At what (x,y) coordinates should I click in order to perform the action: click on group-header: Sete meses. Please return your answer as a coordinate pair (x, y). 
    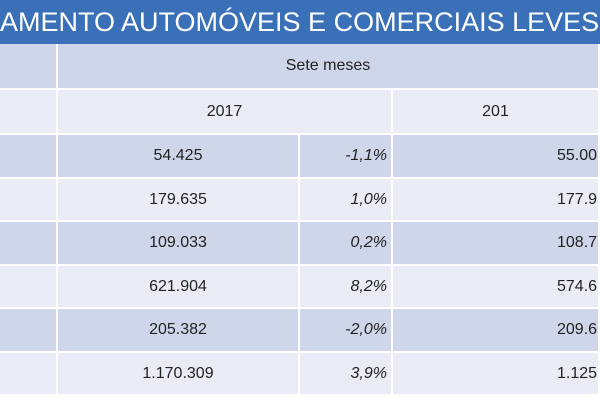
    Looking at the image, I should click on (329, 67).